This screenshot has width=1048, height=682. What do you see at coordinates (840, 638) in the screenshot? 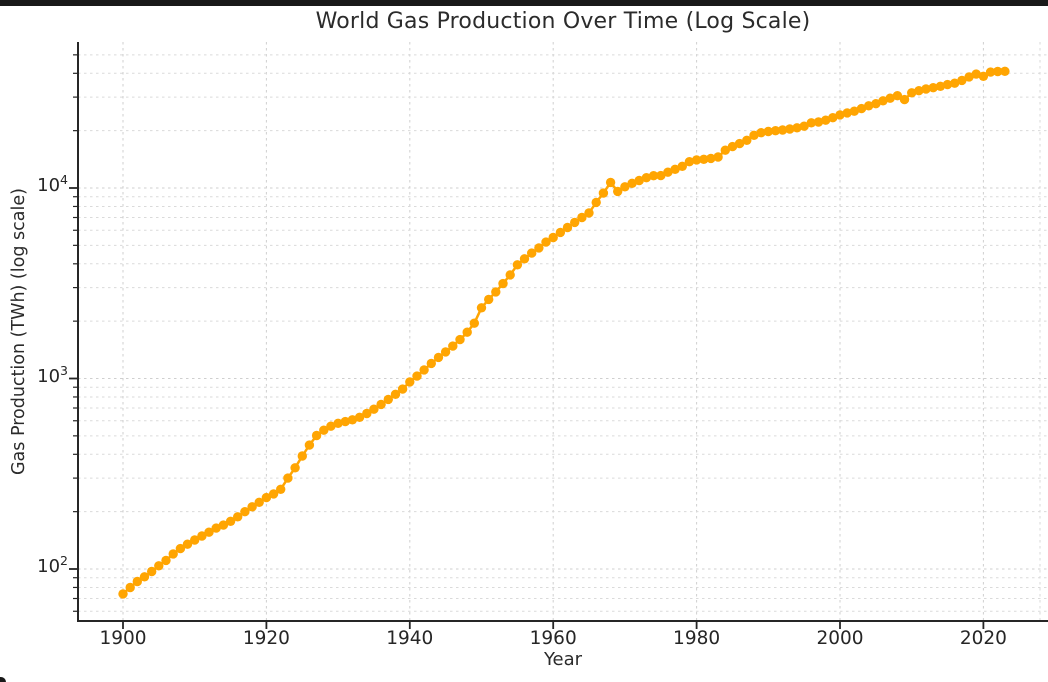
I see `x-tick-label: 2000` at bounding box center [840, 638].